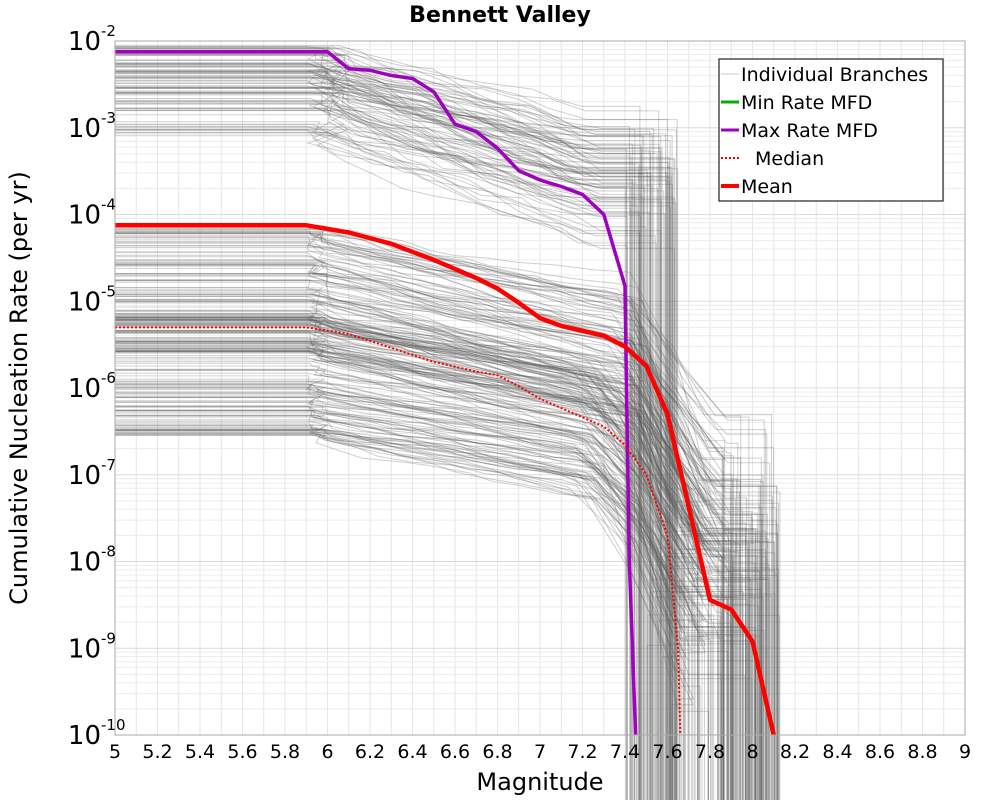 The height and width of the screenshot is (800, 1000). Describe the element at coordinates (497, 752) in the screenshot. I see `x-tick-label: 6.8` at that location.